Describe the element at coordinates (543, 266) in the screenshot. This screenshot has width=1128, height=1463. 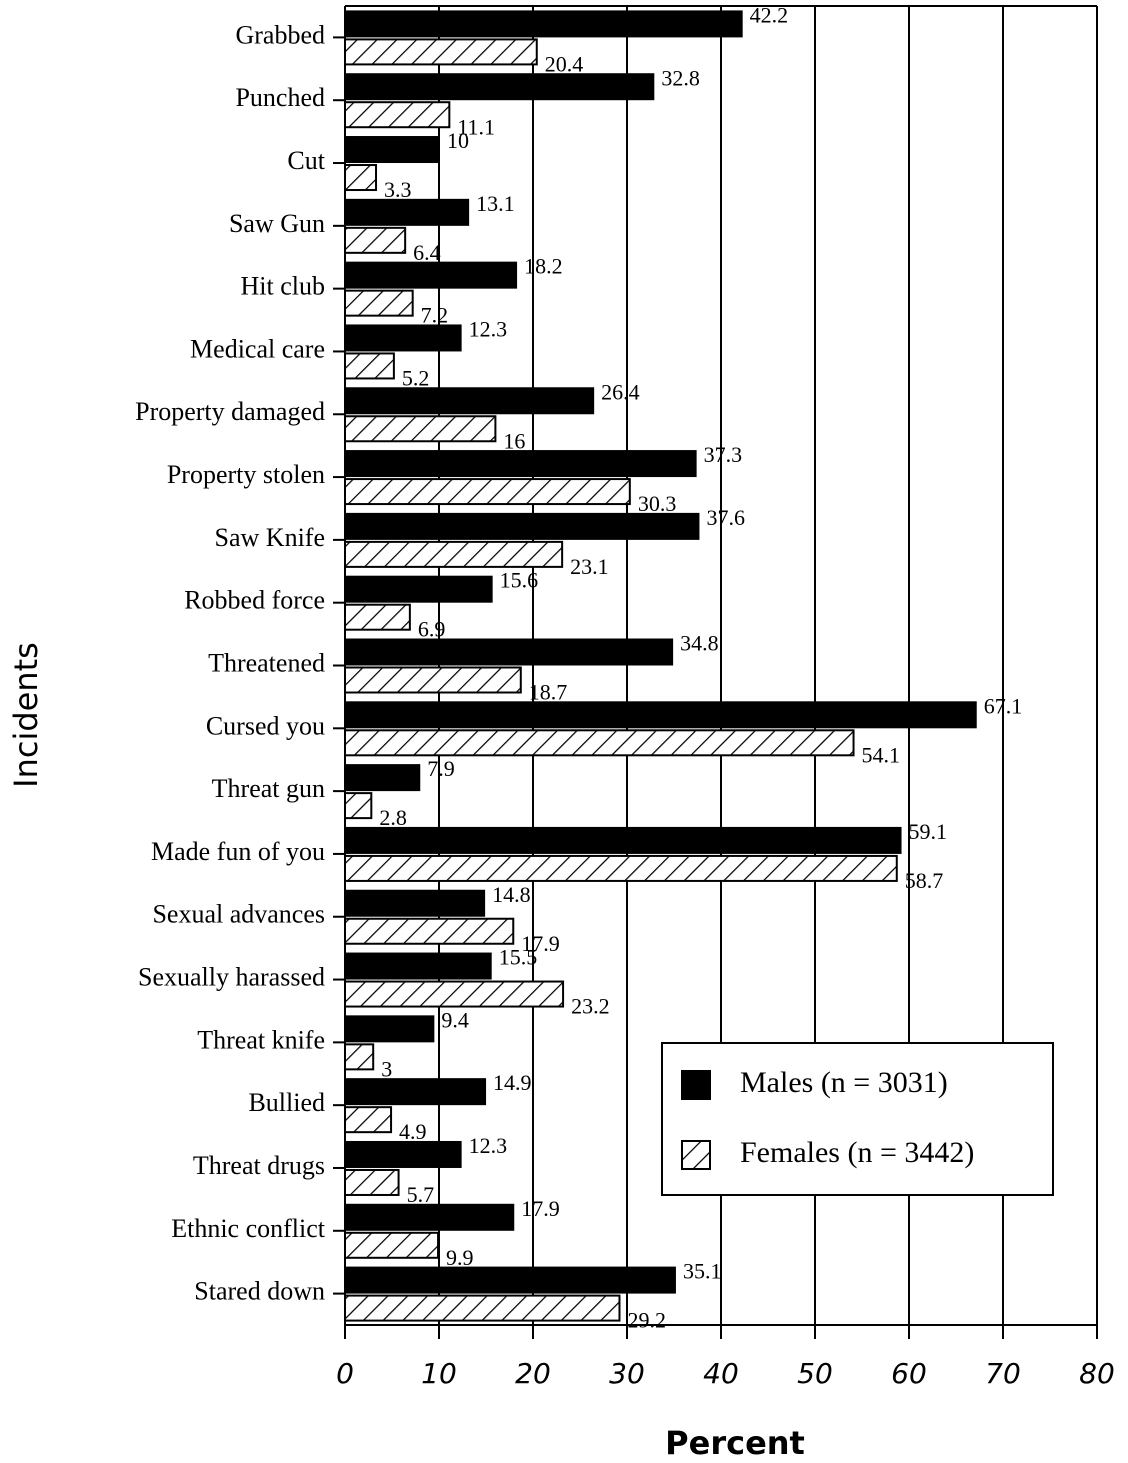
I see `value-label: 18.2` at that location.